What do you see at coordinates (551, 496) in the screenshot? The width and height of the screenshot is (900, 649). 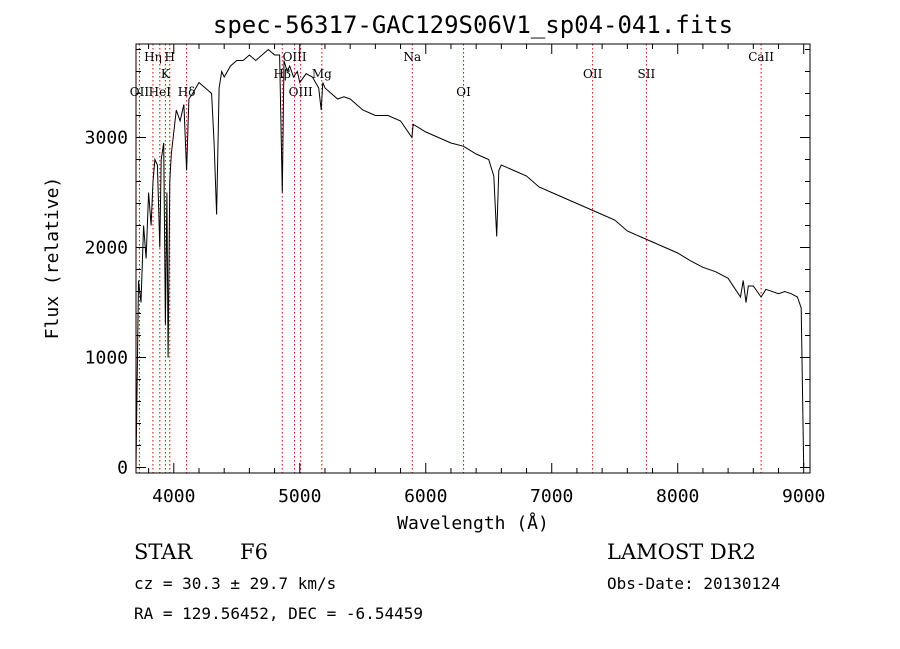 I see `x-tick-label: 7000` at bounding box center [551, 496].